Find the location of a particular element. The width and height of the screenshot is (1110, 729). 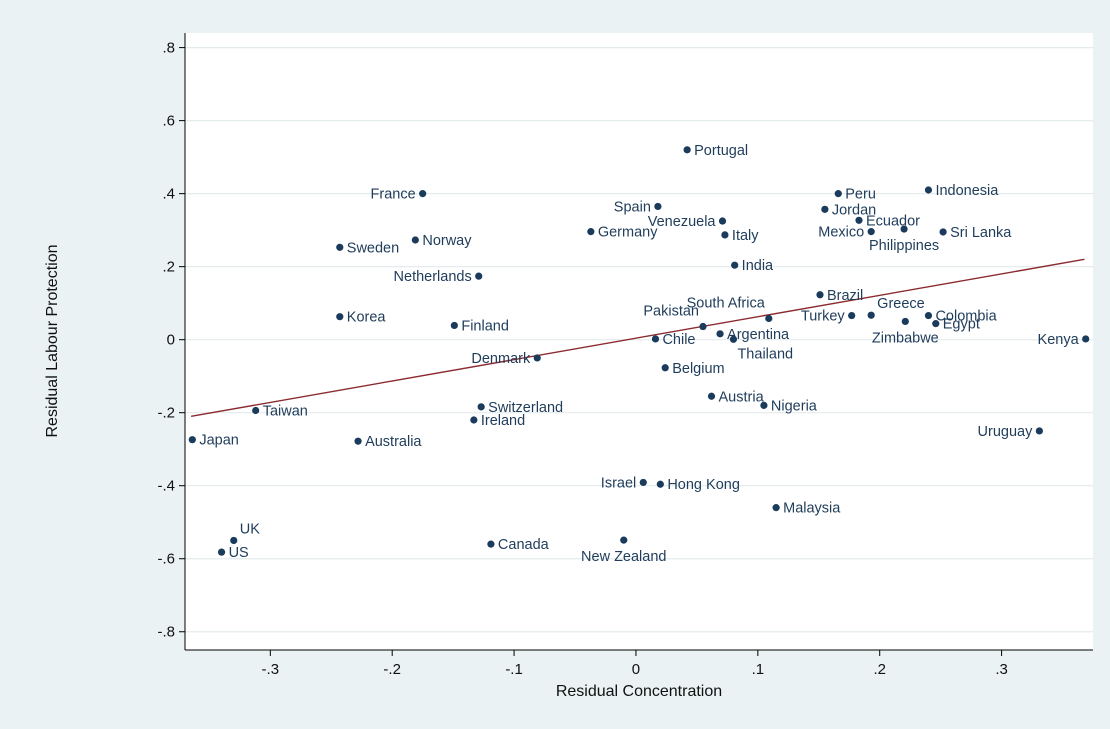

point-label: New Zealand is located at coordinates (623, 557).